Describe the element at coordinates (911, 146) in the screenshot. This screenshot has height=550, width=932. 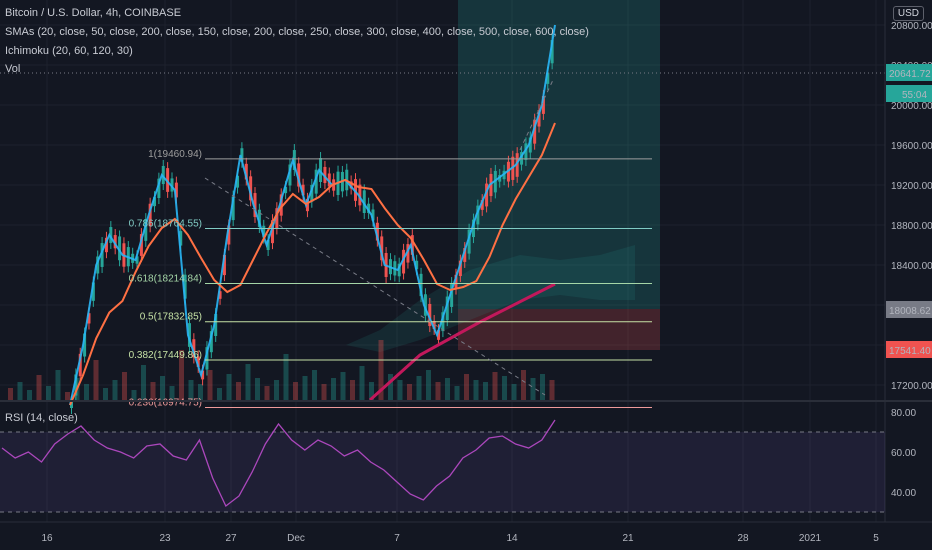
I see `y-tick-label: 19600.00` at that location.